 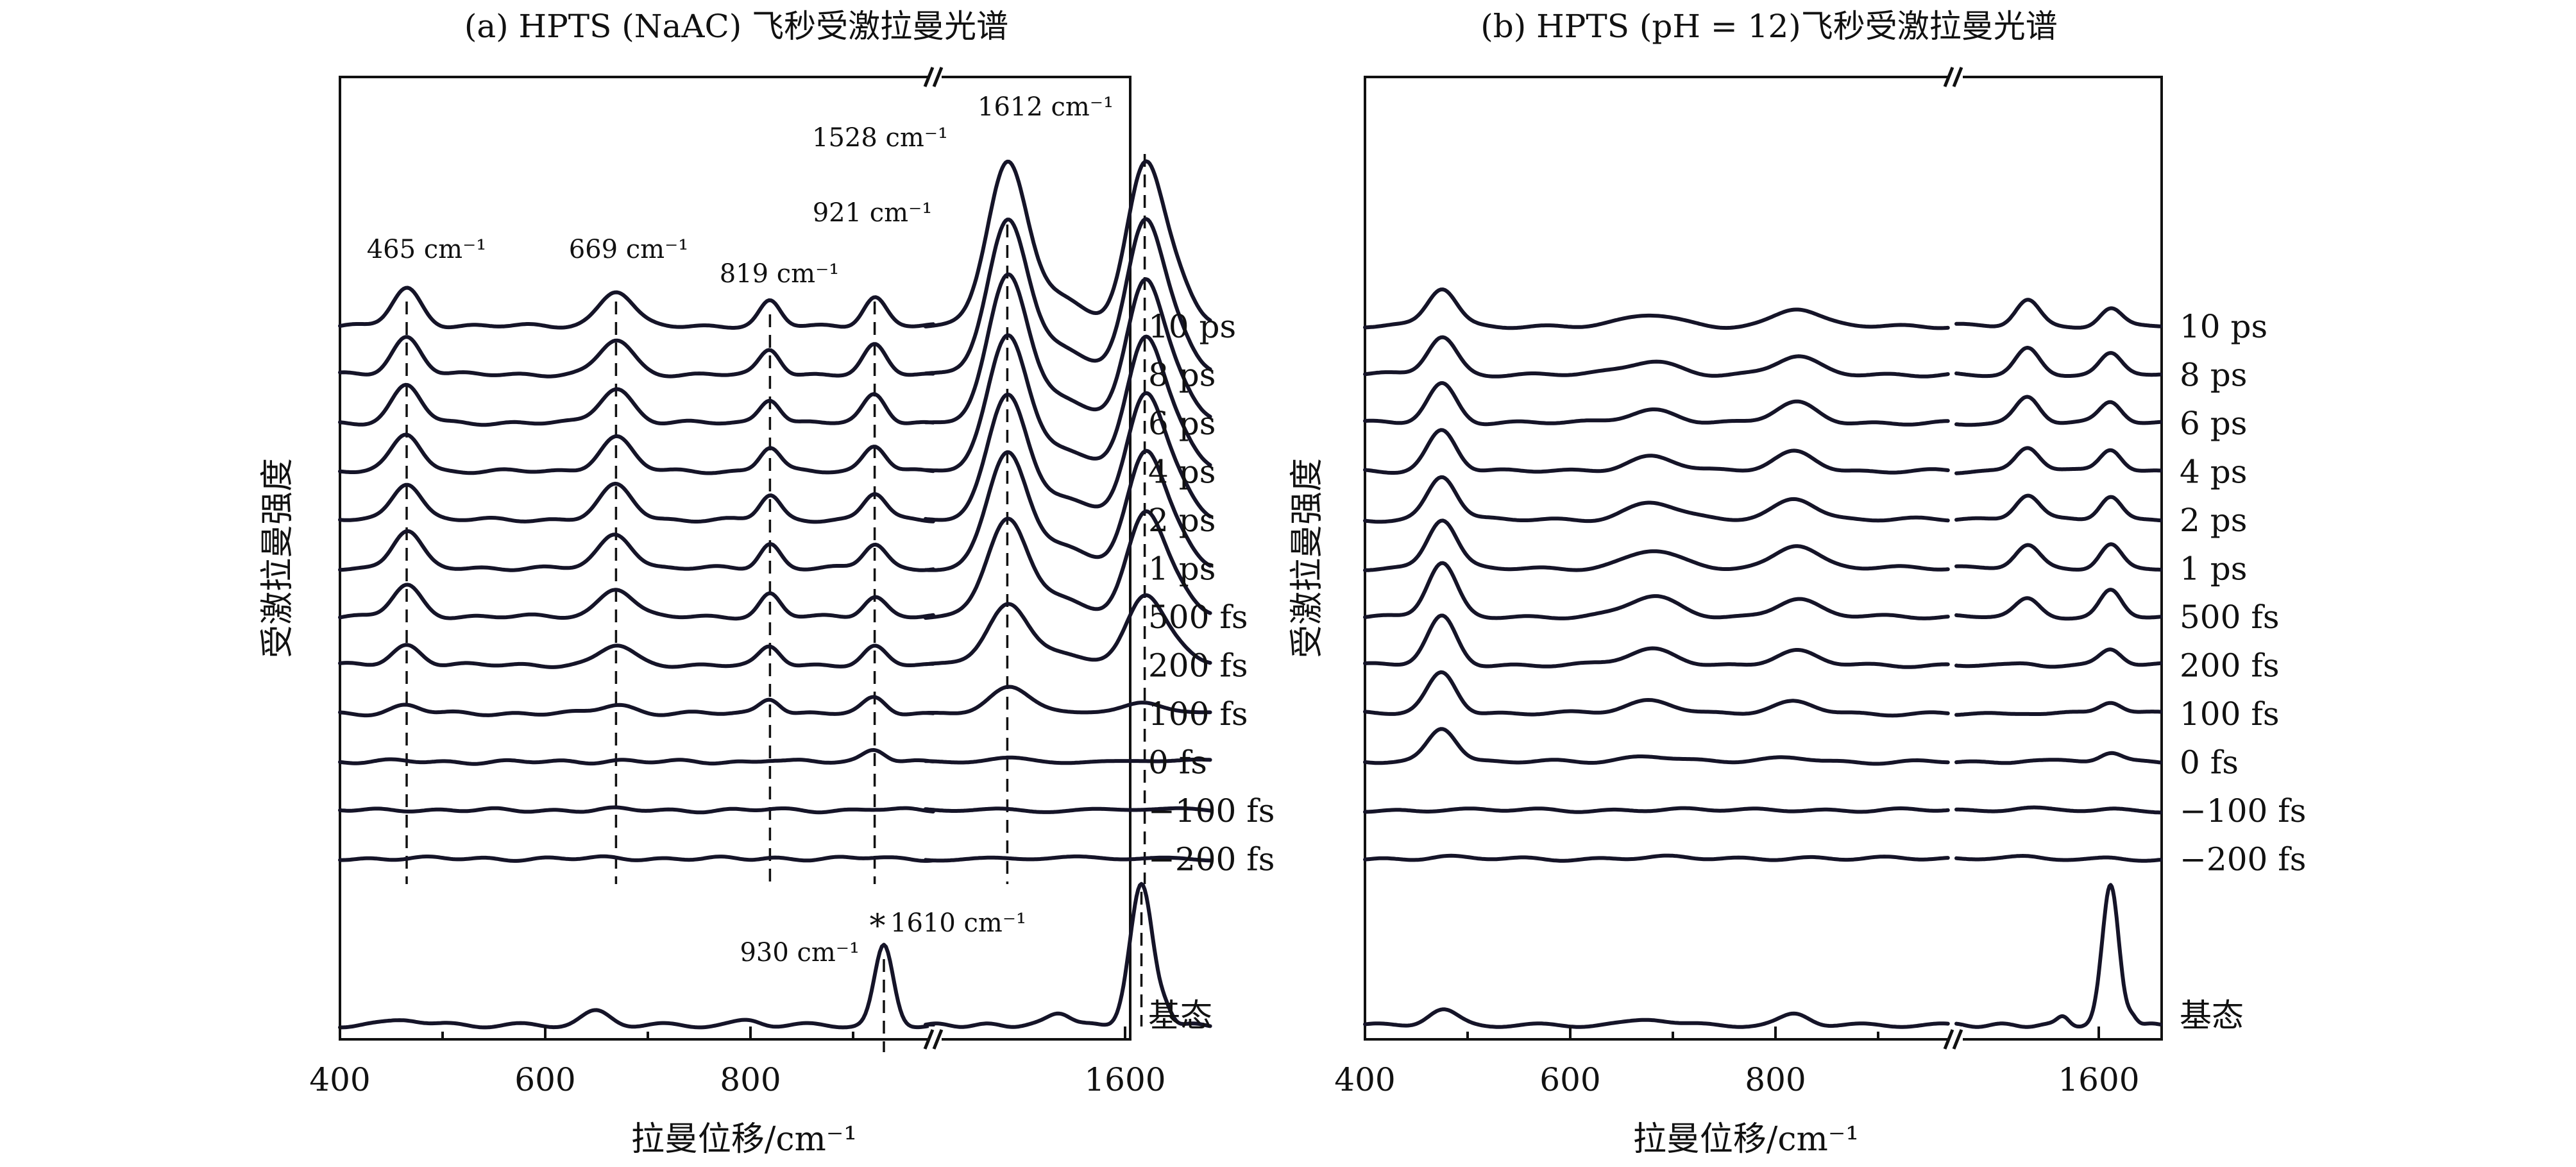 I want to click on panel-a-delay-label-ground-state: 基态, so click(x=1180, y=1015).